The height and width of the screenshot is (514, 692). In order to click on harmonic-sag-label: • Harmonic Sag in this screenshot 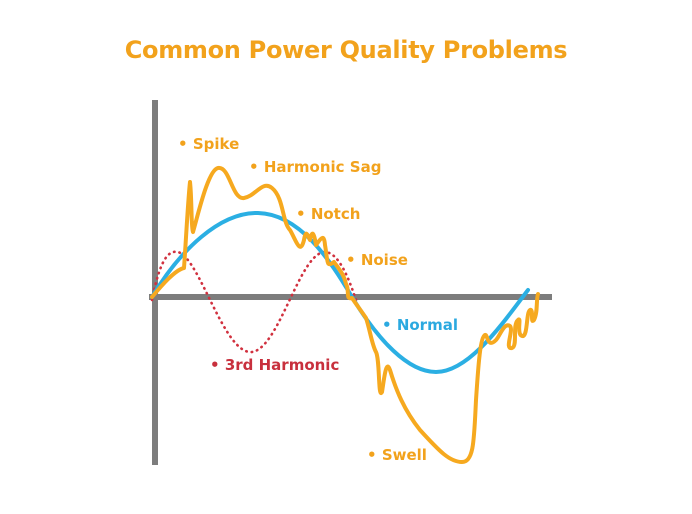, I will do `click(315, 167)`.